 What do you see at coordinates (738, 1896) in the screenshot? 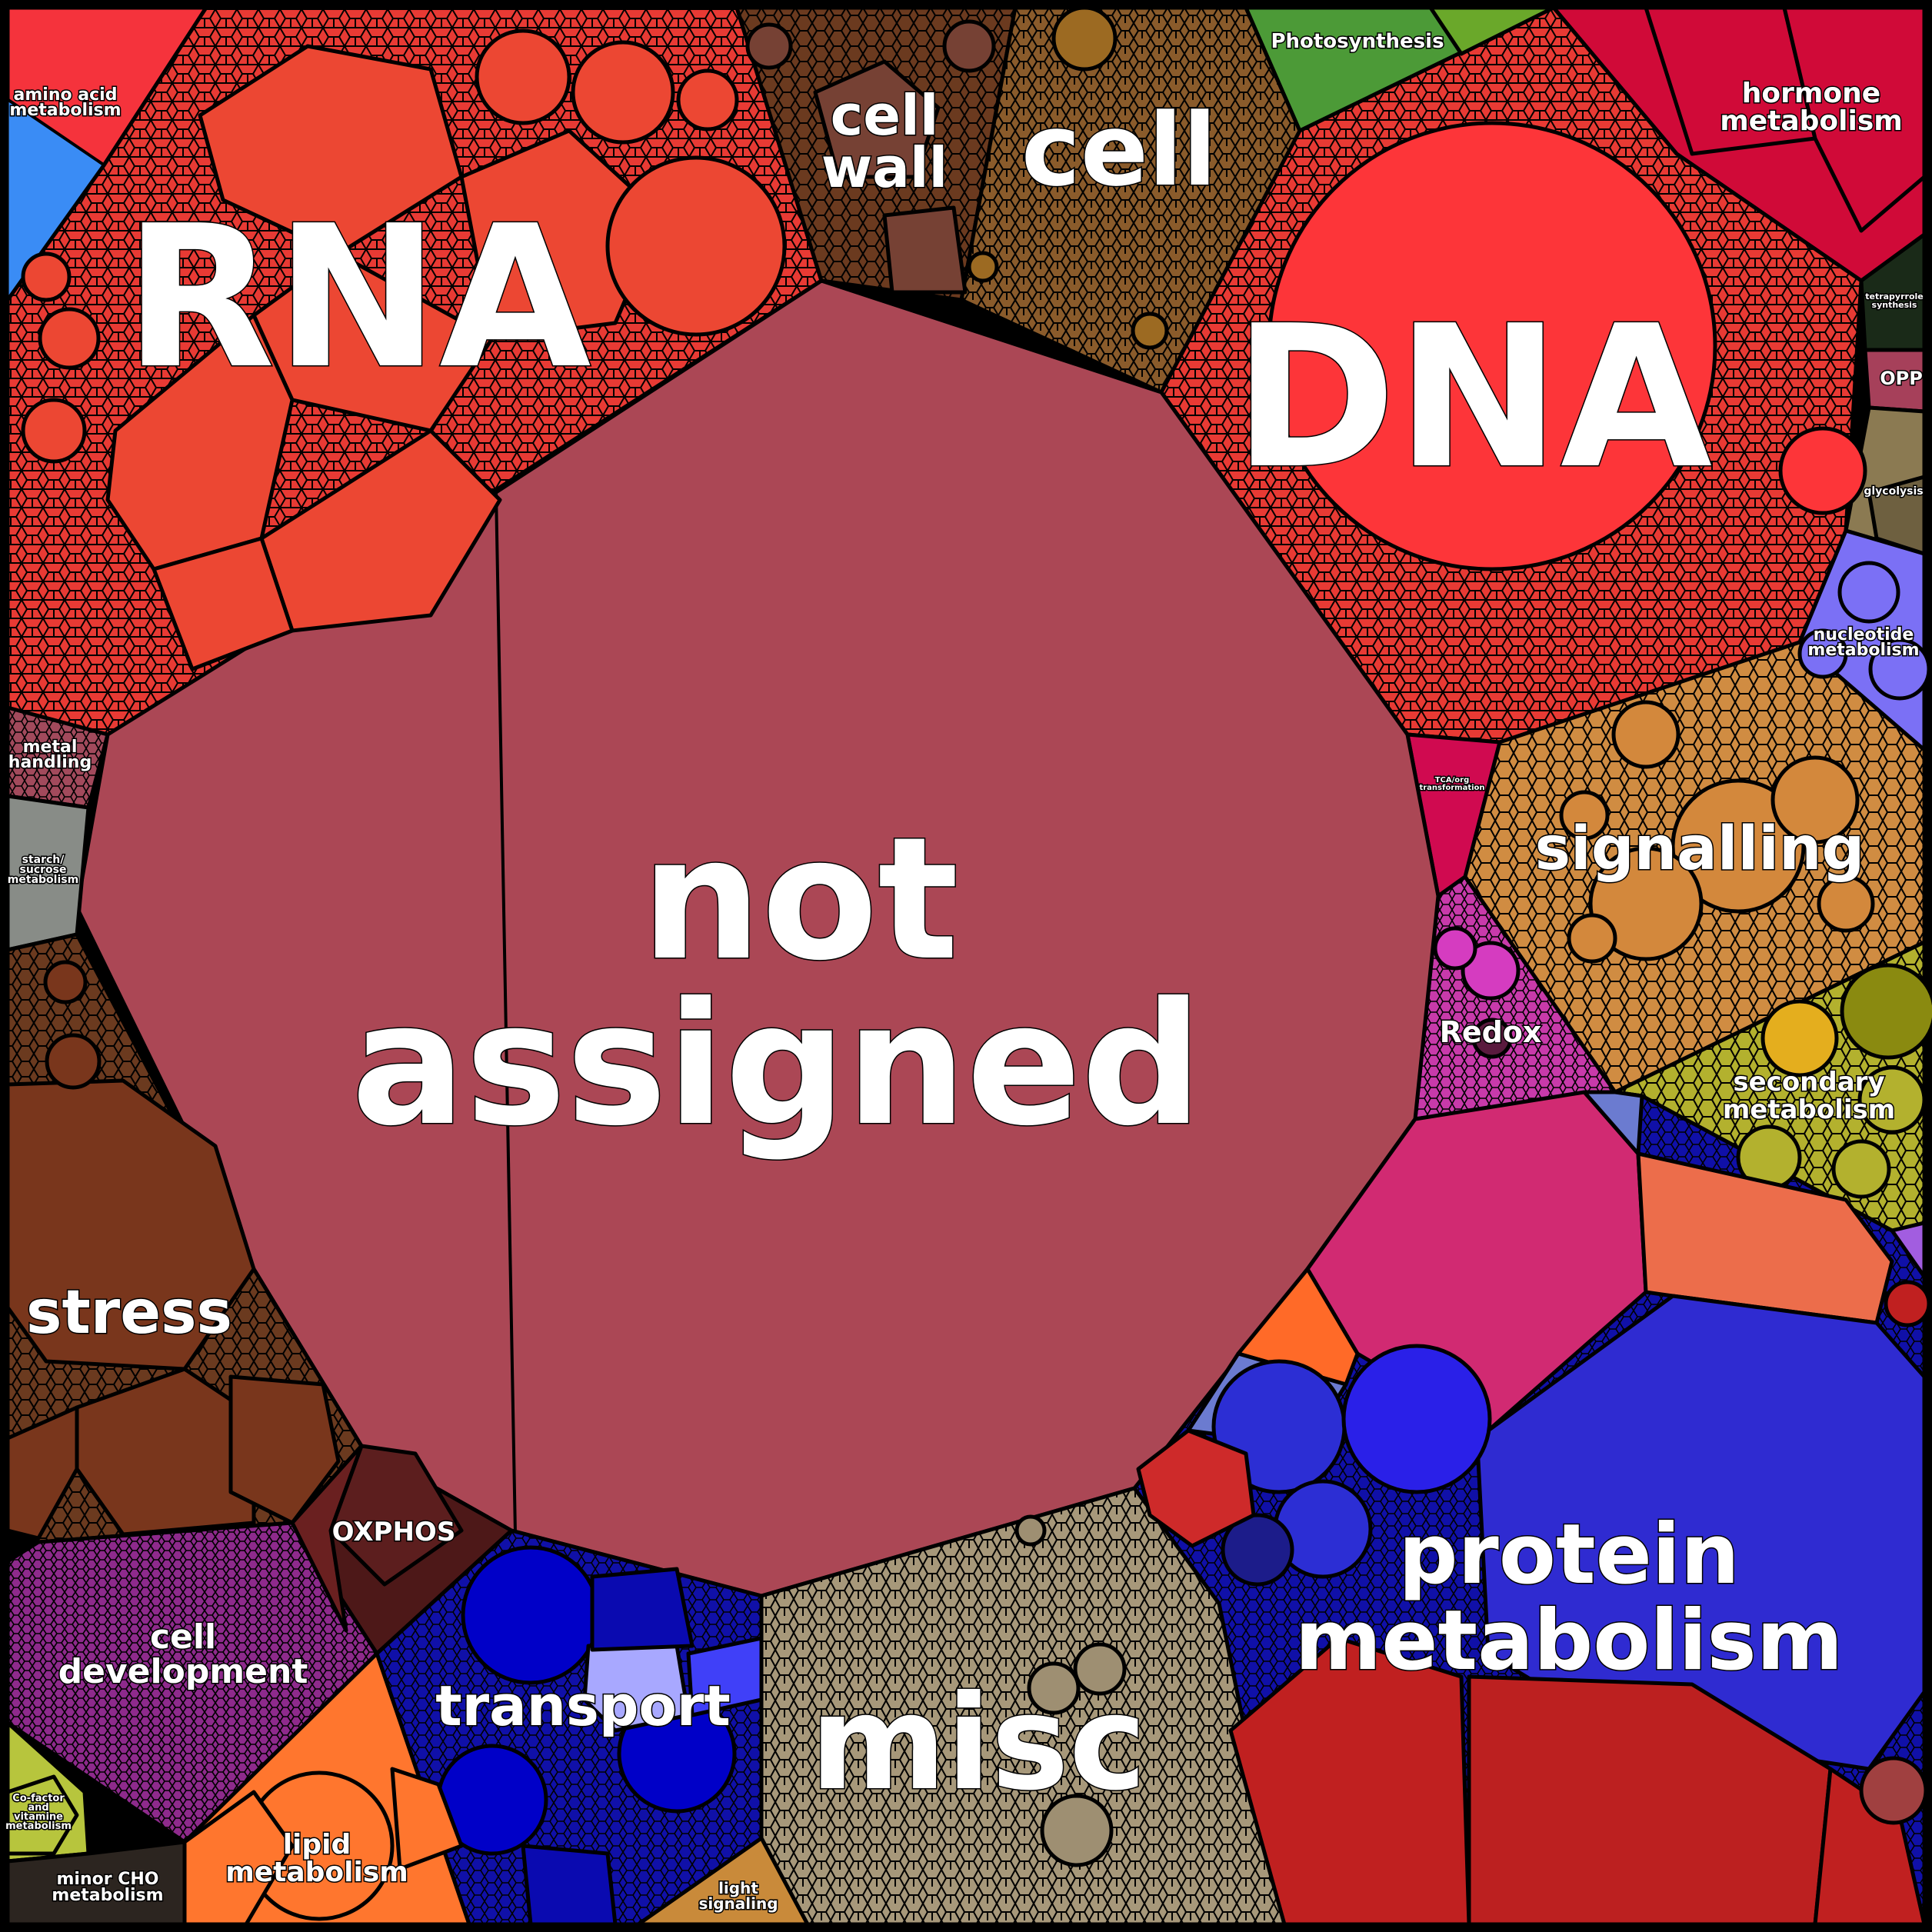
I see `label-light-signaling: light signaling` at bounding box center [738, 1896].